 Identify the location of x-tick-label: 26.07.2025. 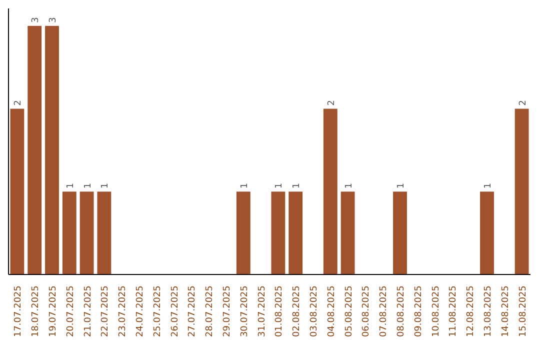
(175, 312).